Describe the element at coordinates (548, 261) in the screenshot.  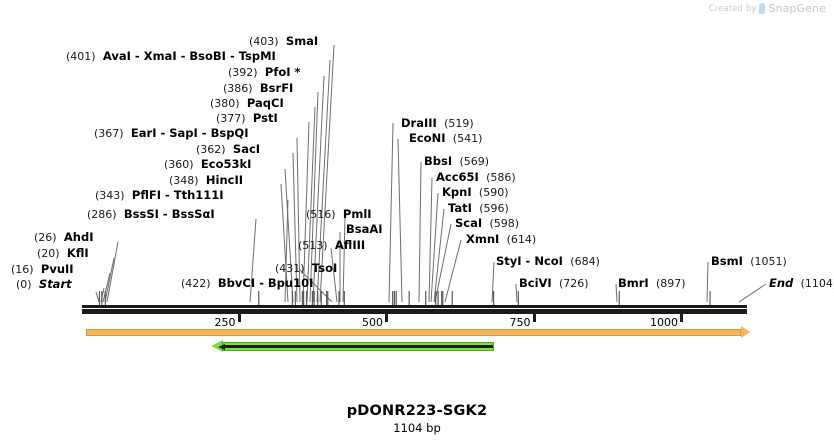
I see `enzyme-label-styi-ncoi: StyI - NcoI (684)` at that location.